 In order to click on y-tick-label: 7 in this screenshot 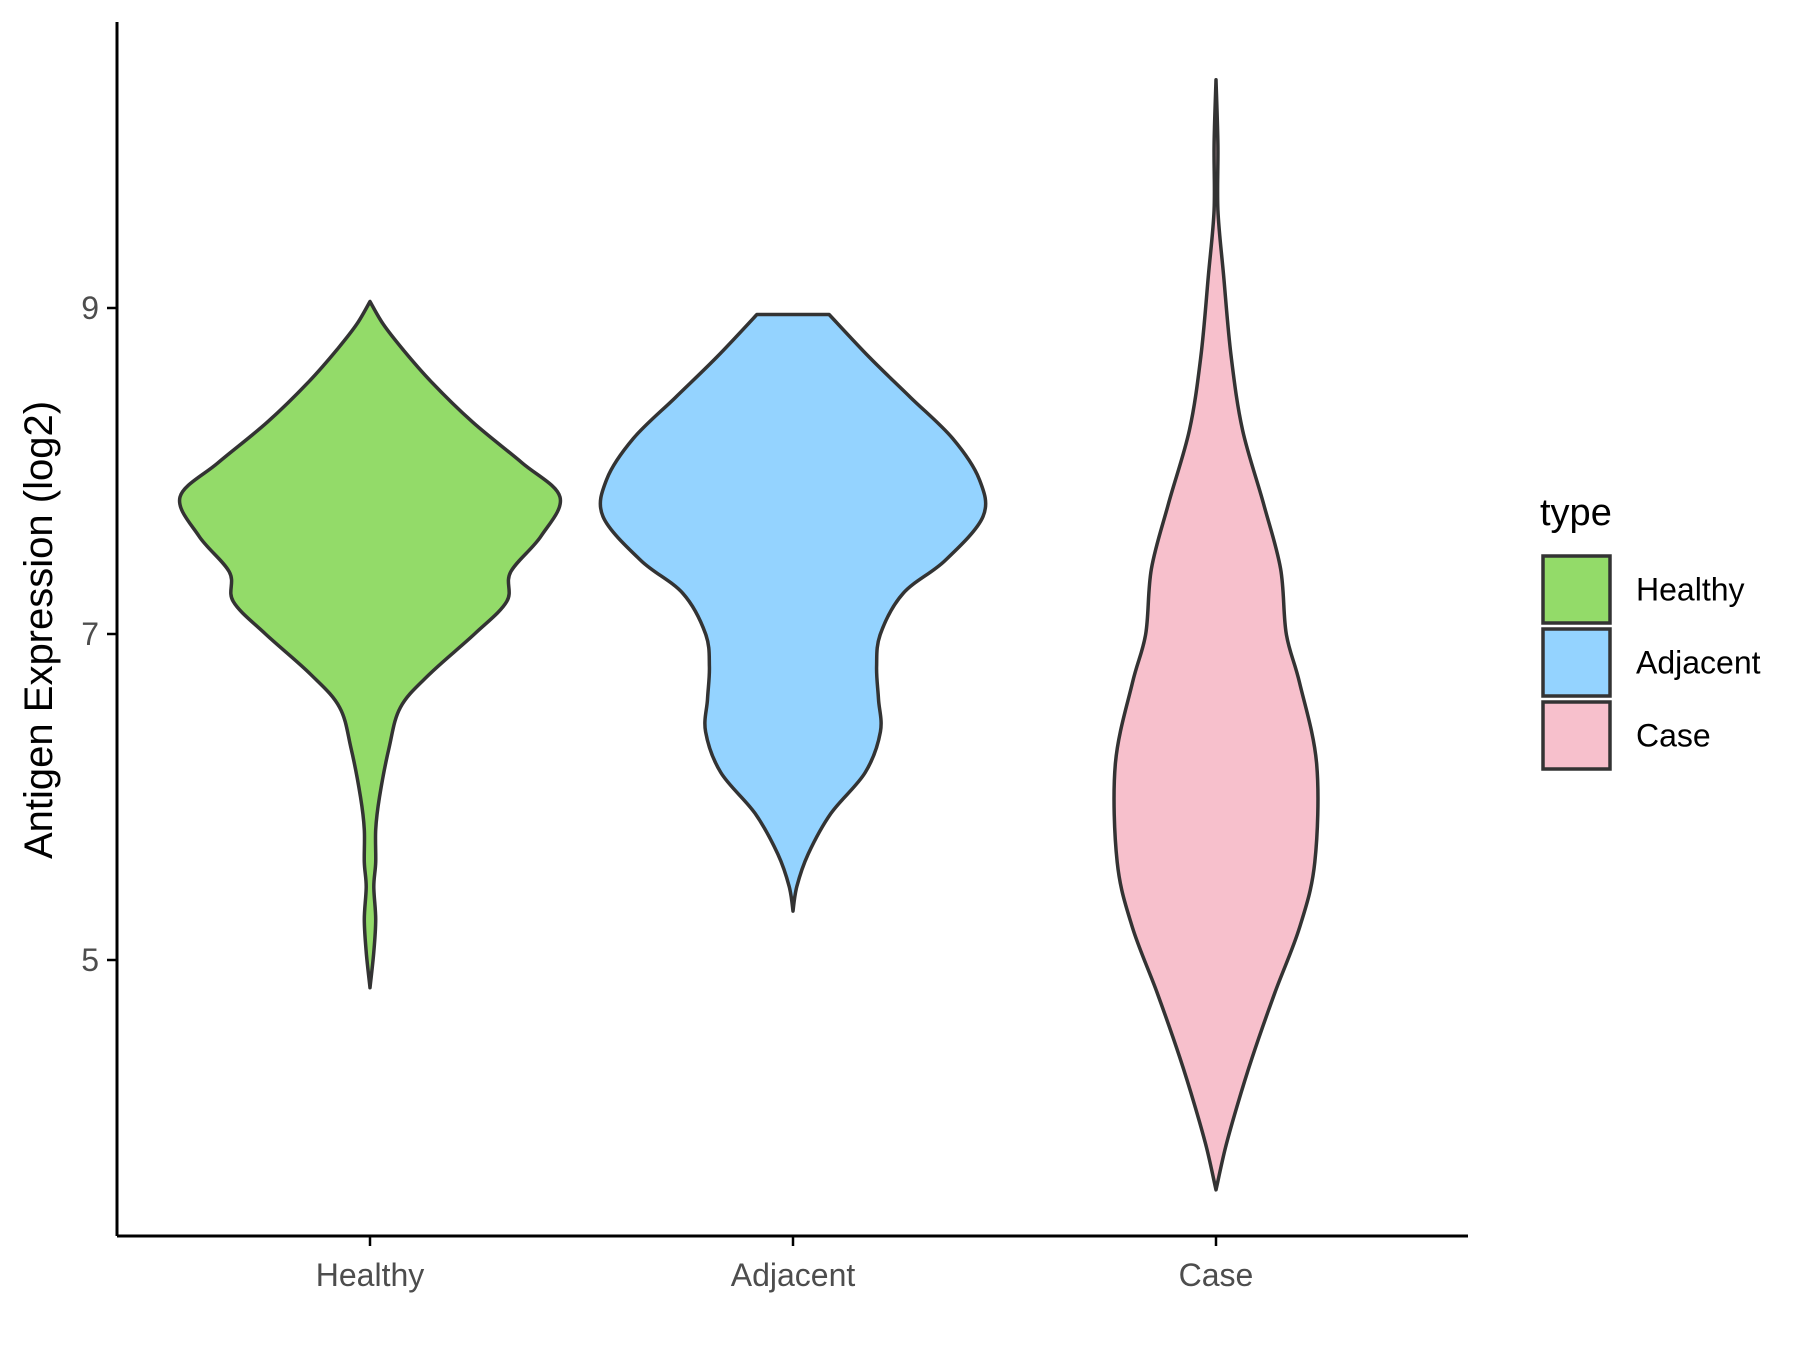, I will do `click(90, 634)`.